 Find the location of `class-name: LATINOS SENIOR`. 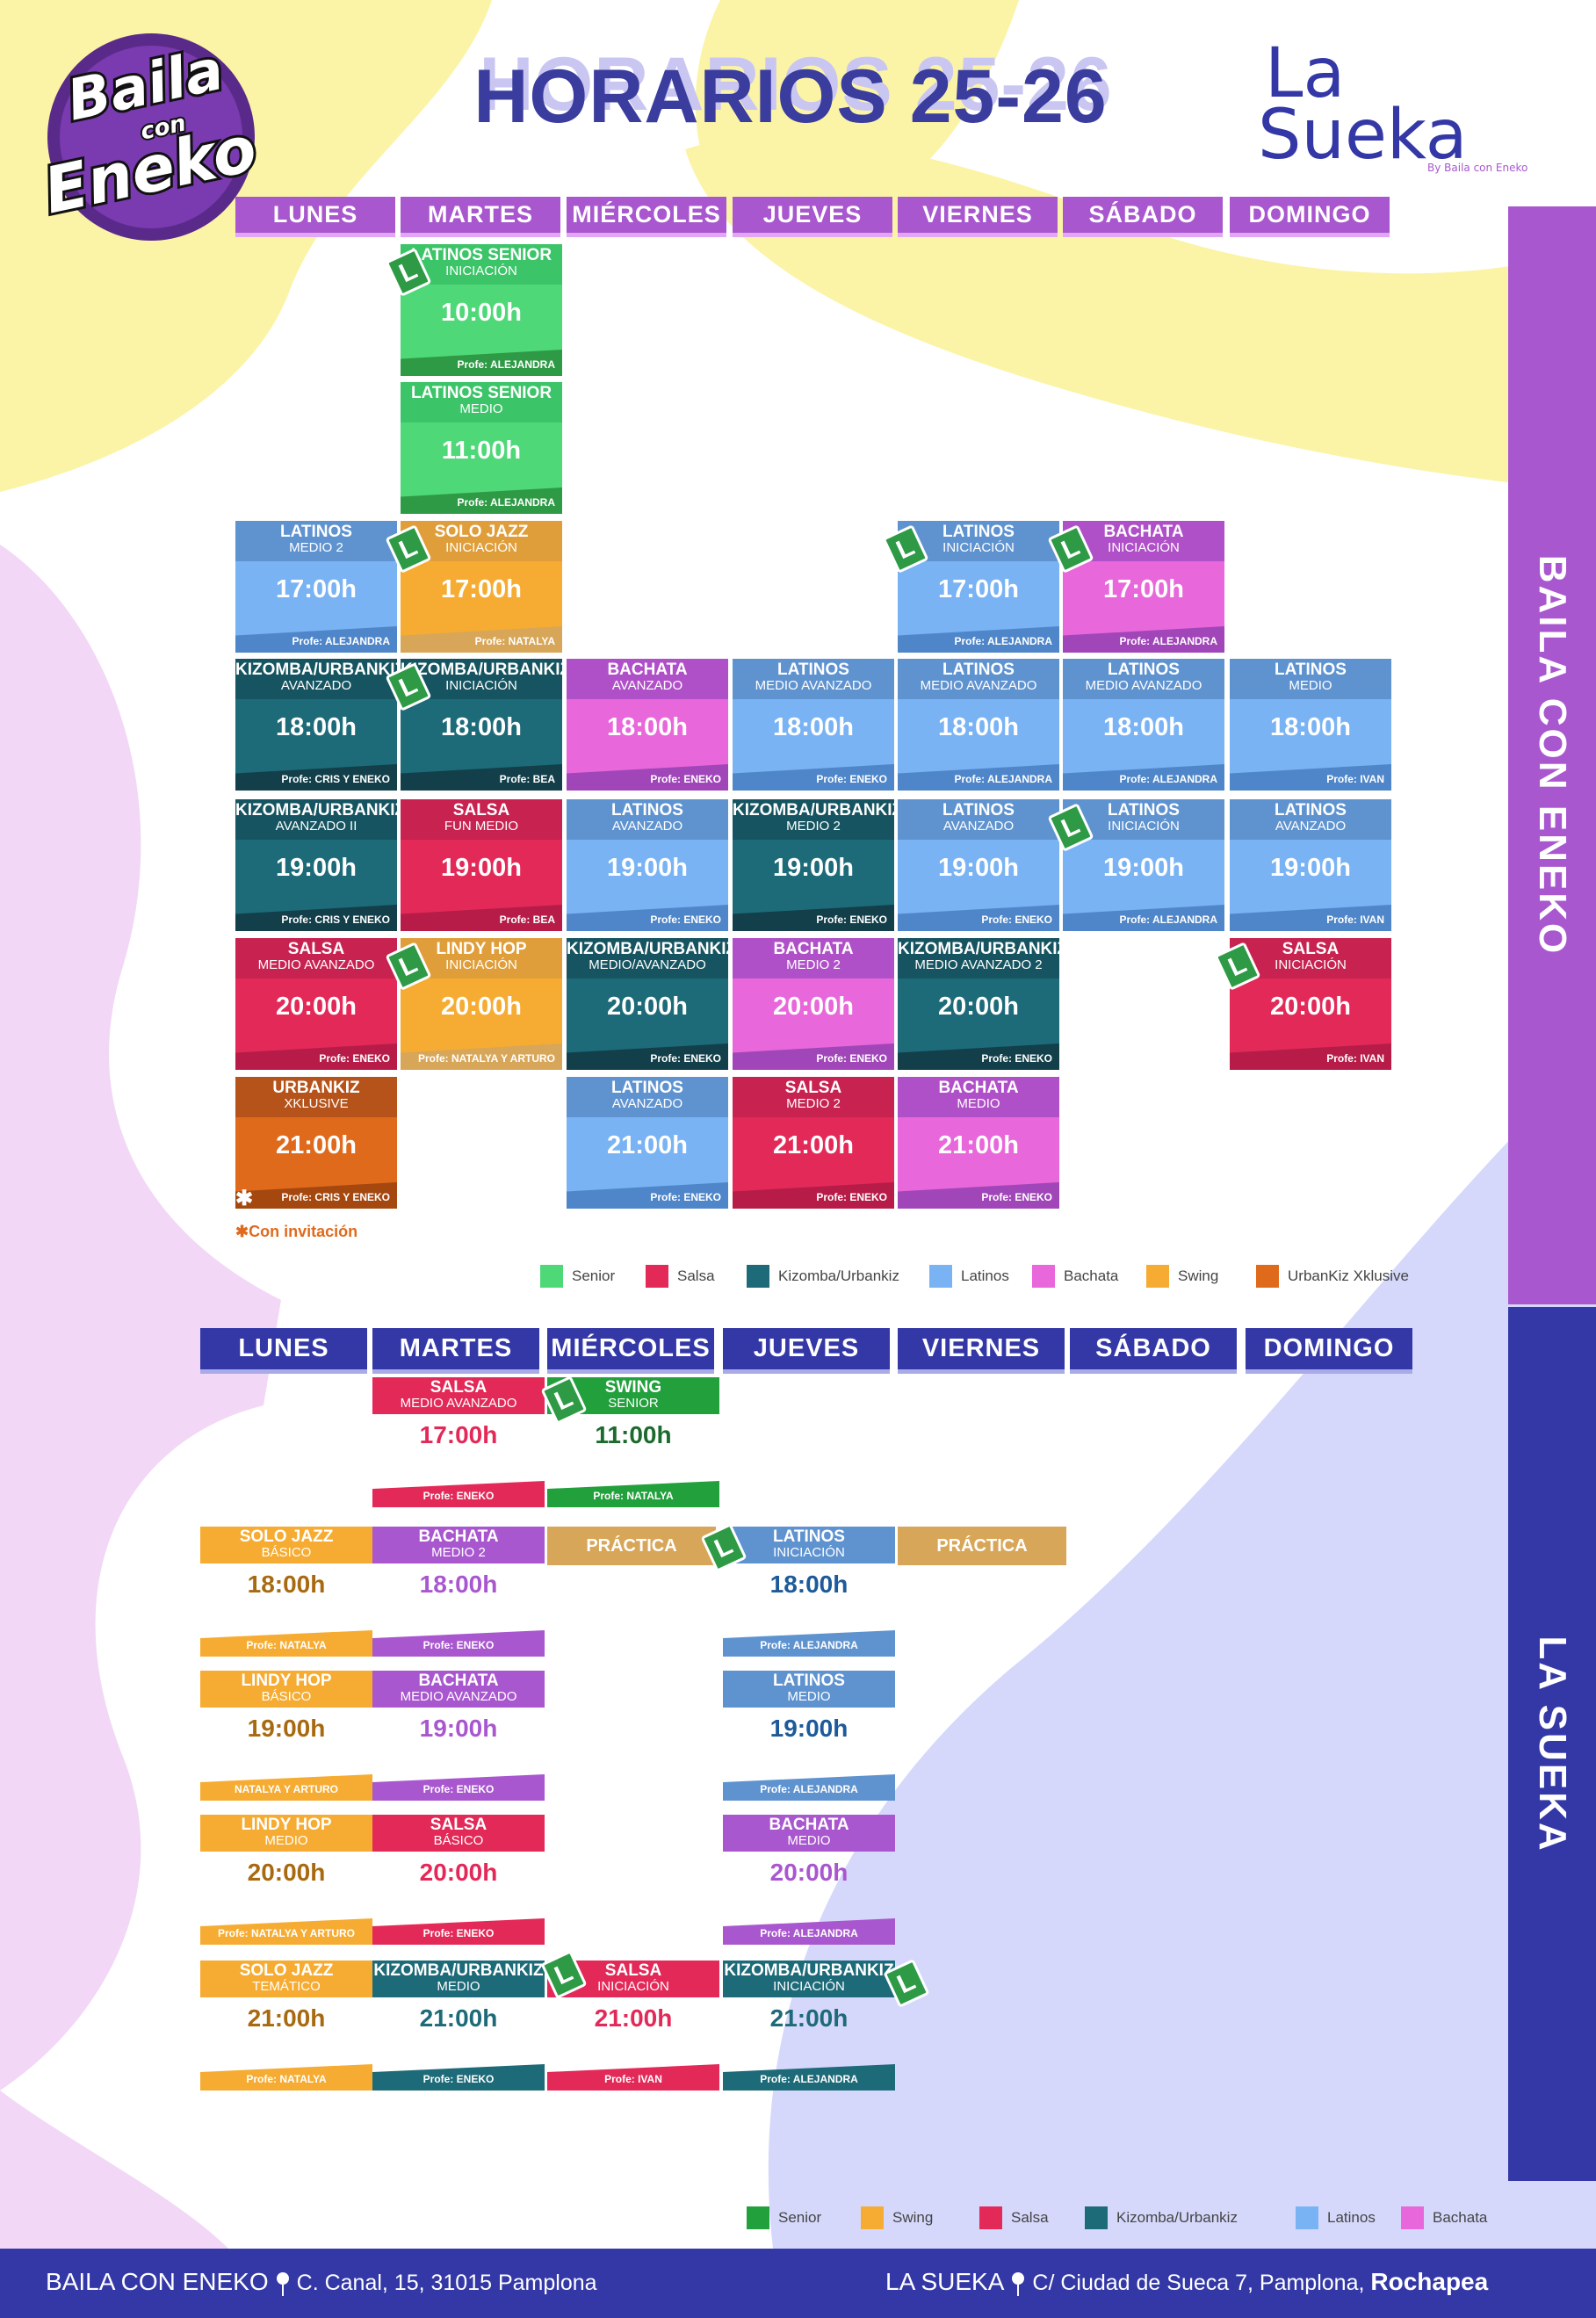

class-name: LATINOS SENIOR is located at coordinates (481, 393).